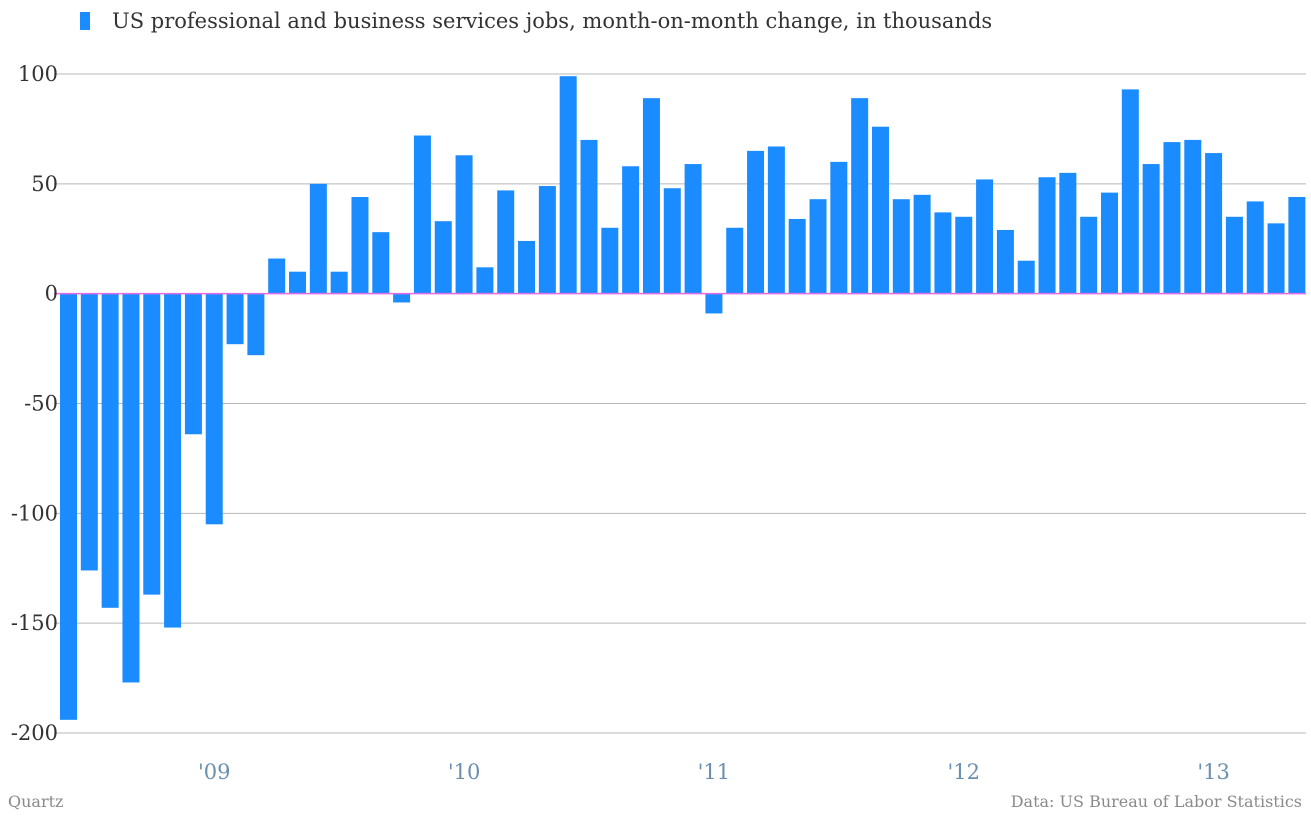 The width and height of the screenshot is (1311, 820). What do you see at coordinates (464, 772) in the screenshot?
I see `x-tick-label: '10` at bounding box center [464, 772].